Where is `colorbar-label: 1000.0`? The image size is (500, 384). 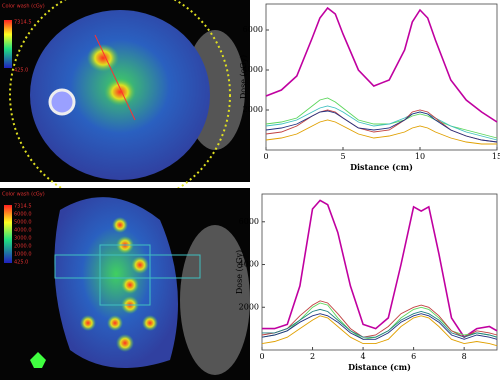 colorbar-label: 1000.0 is located at coordinates (23, 255).